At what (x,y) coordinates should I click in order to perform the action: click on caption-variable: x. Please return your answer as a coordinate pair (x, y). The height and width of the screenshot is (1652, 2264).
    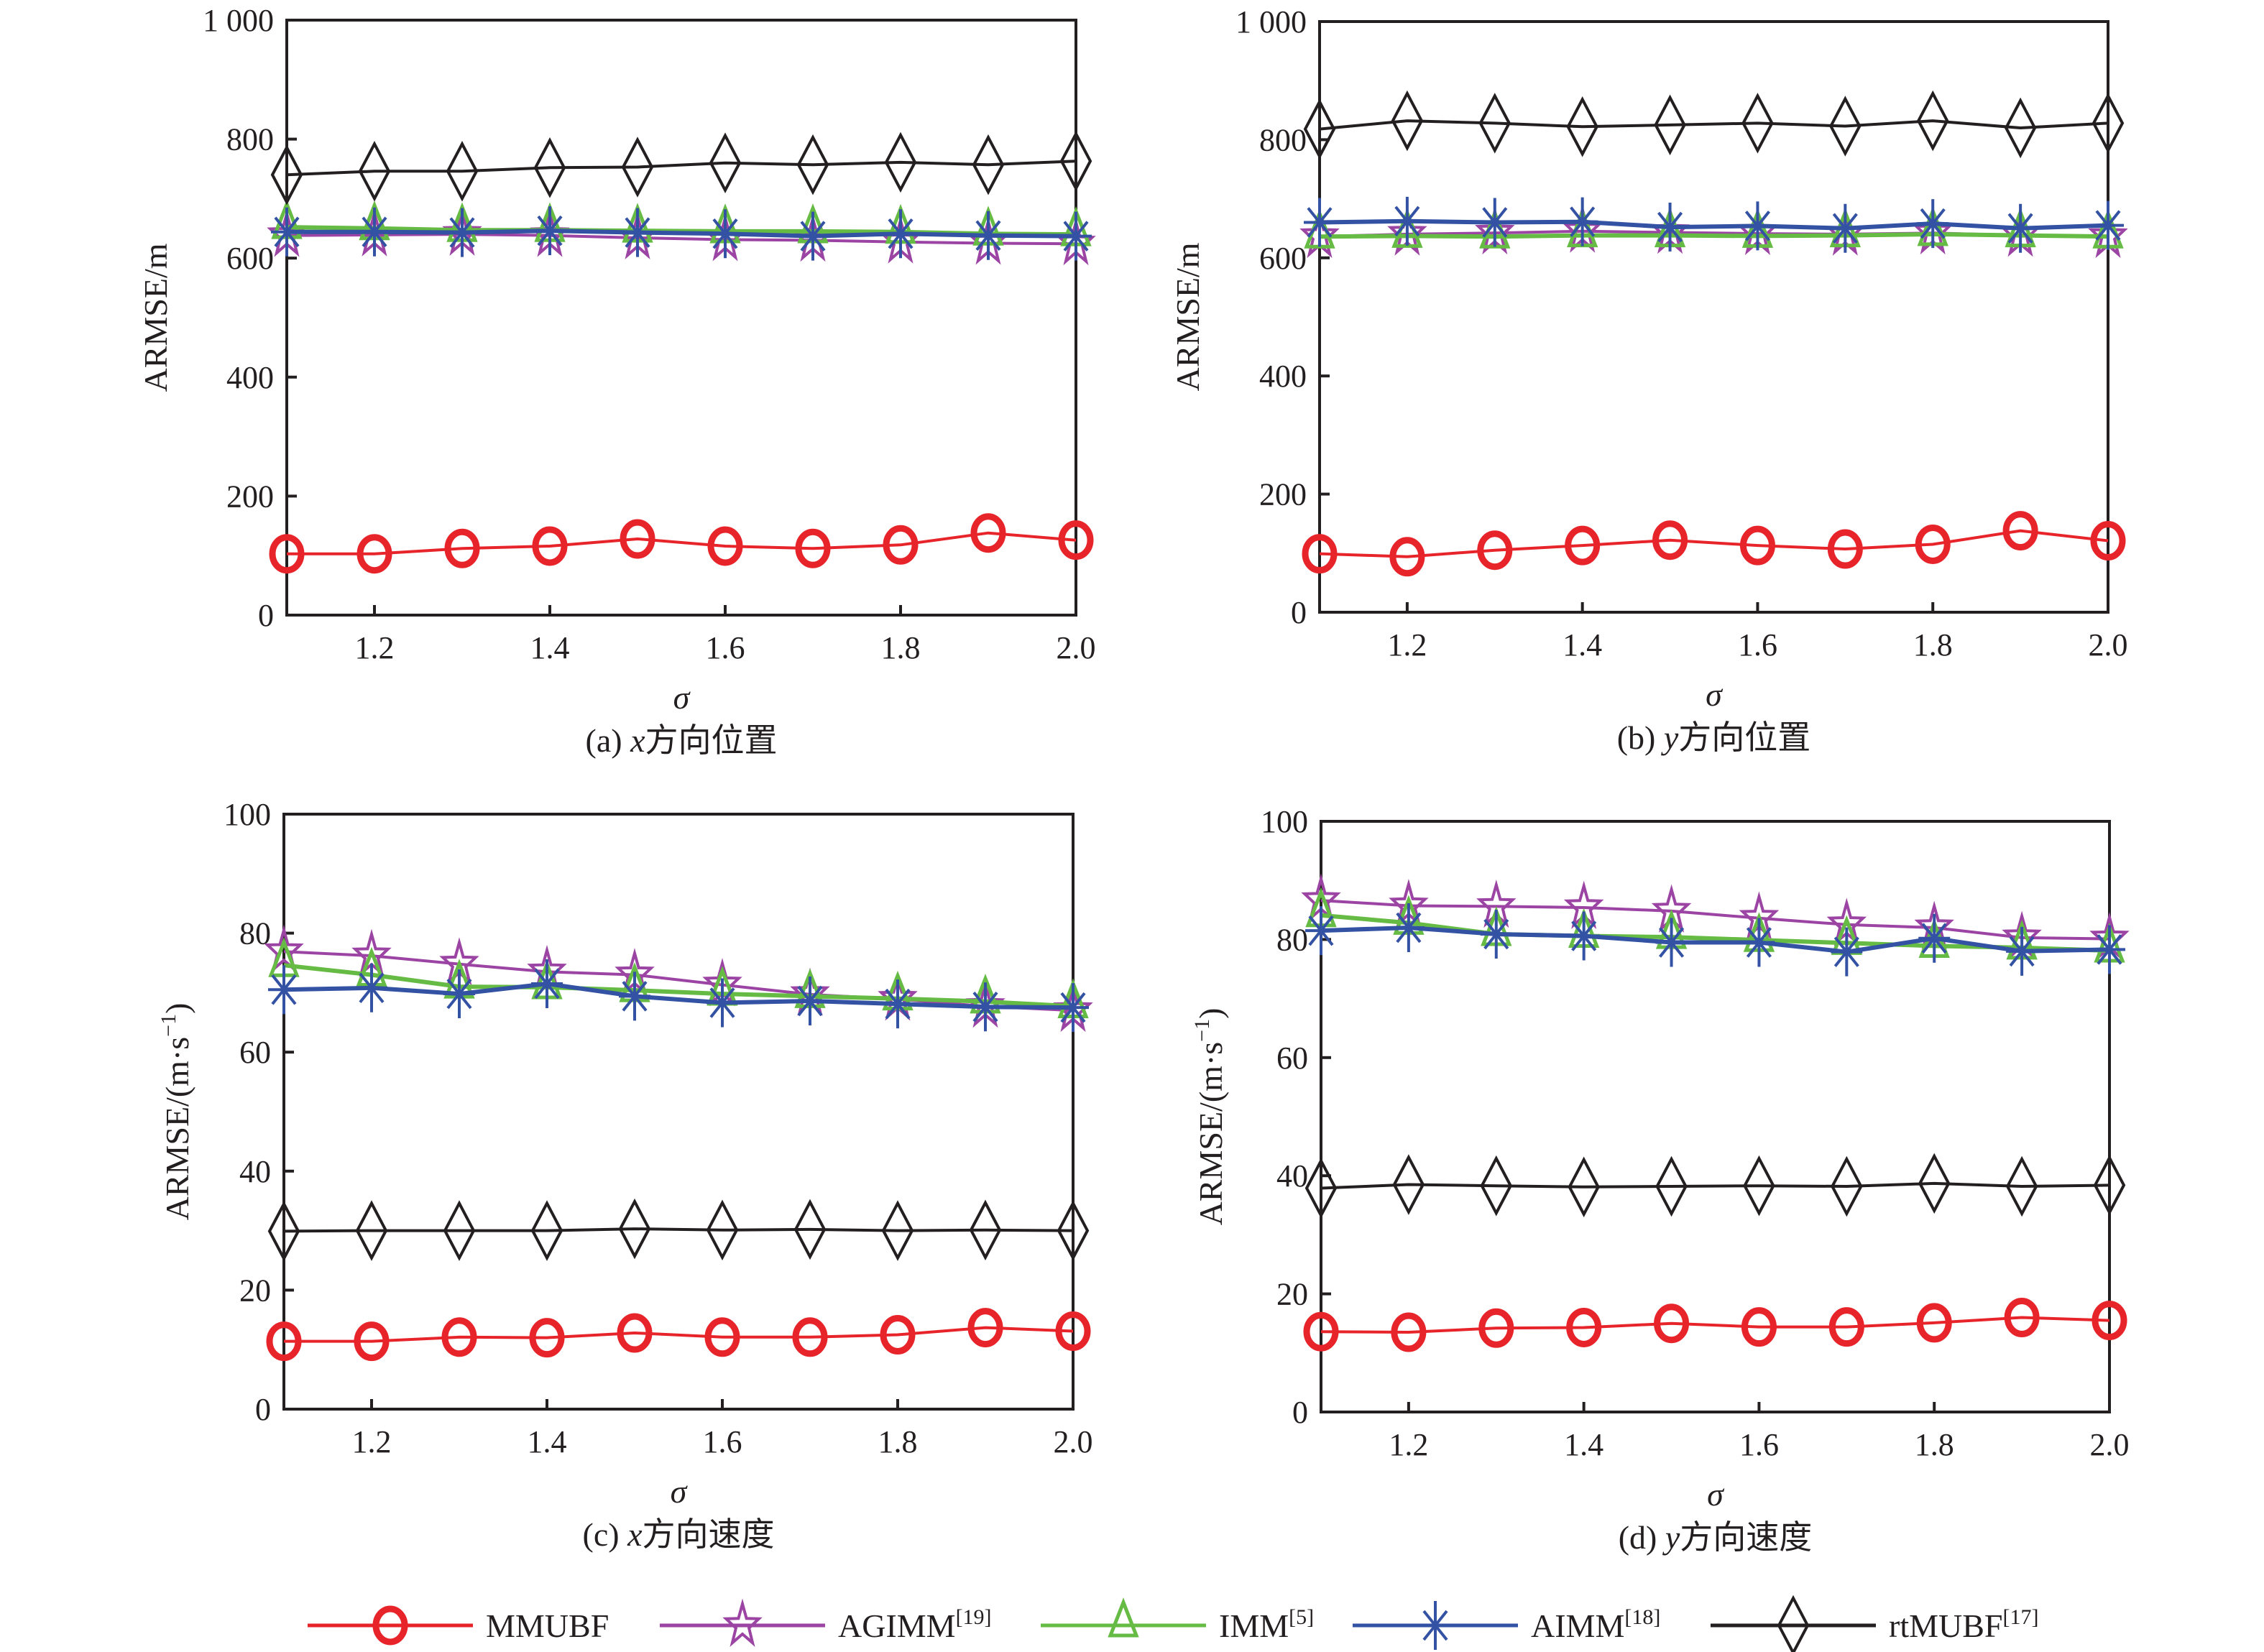
    Looking at the image, I should click on (635, 1534).